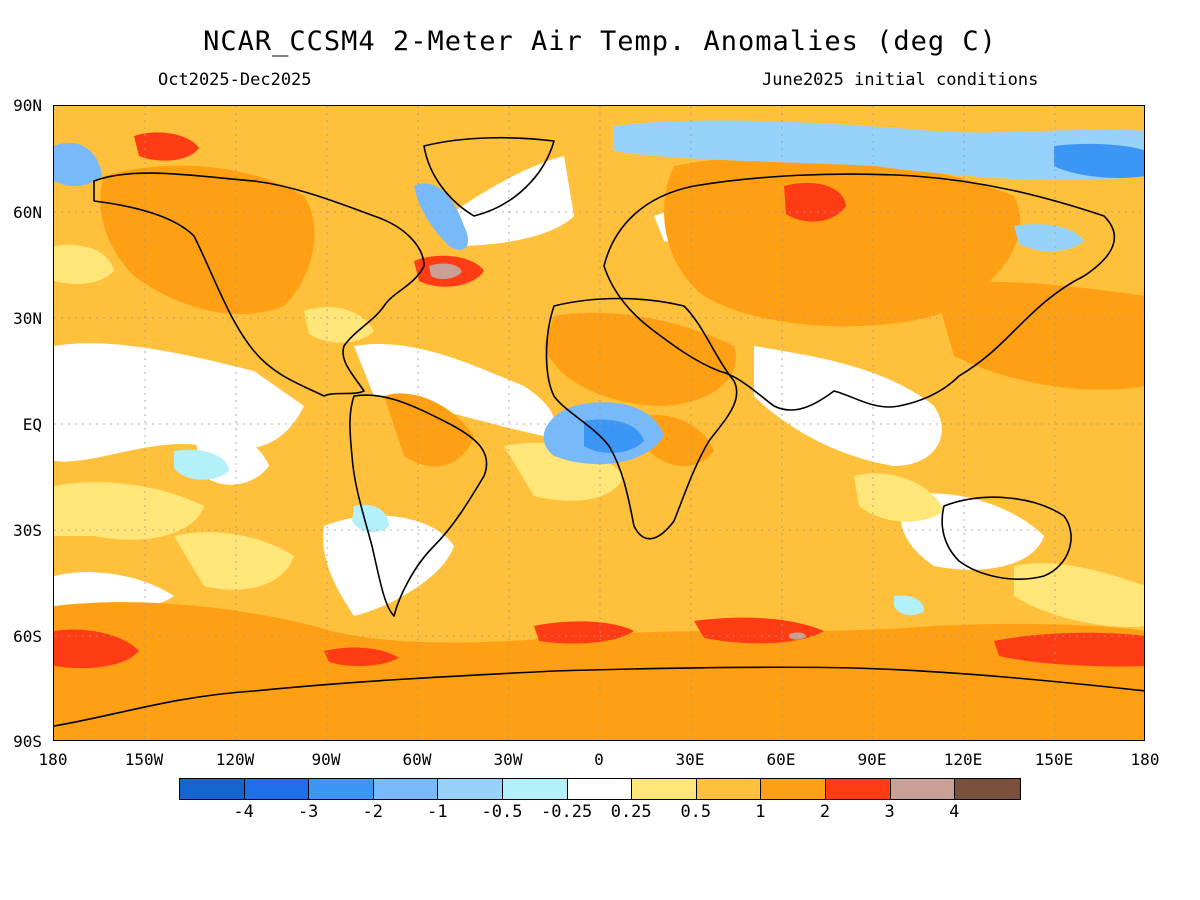 This screenshot has width=1200, height=900. Describe the element at coordinates (631, 812) in the screenshot. I see `colorbar-tick-label: 0.25` at that location.